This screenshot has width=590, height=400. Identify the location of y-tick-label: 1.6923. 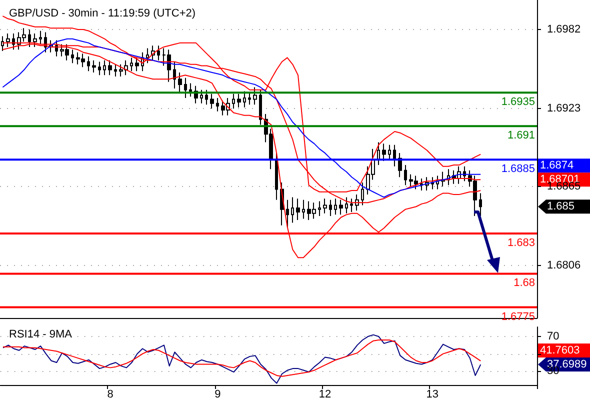
(564, 108).